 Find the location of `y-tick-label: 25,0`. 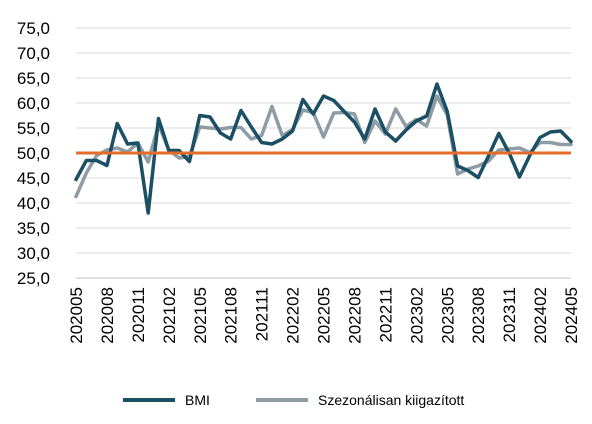

y-tick-label: 25,0 is located at coordinates (33, 278).